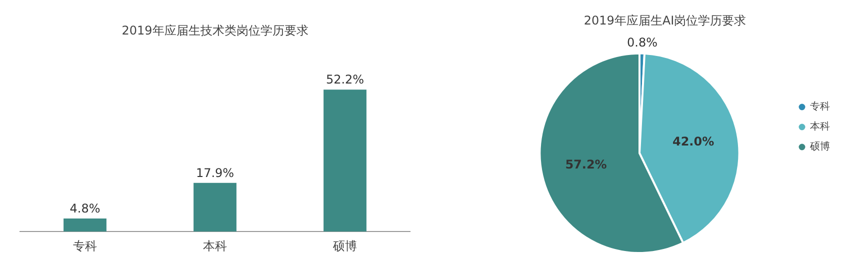 The image size is (861, 262). I want to click on data-label: 57.2%, so click(586, 165).